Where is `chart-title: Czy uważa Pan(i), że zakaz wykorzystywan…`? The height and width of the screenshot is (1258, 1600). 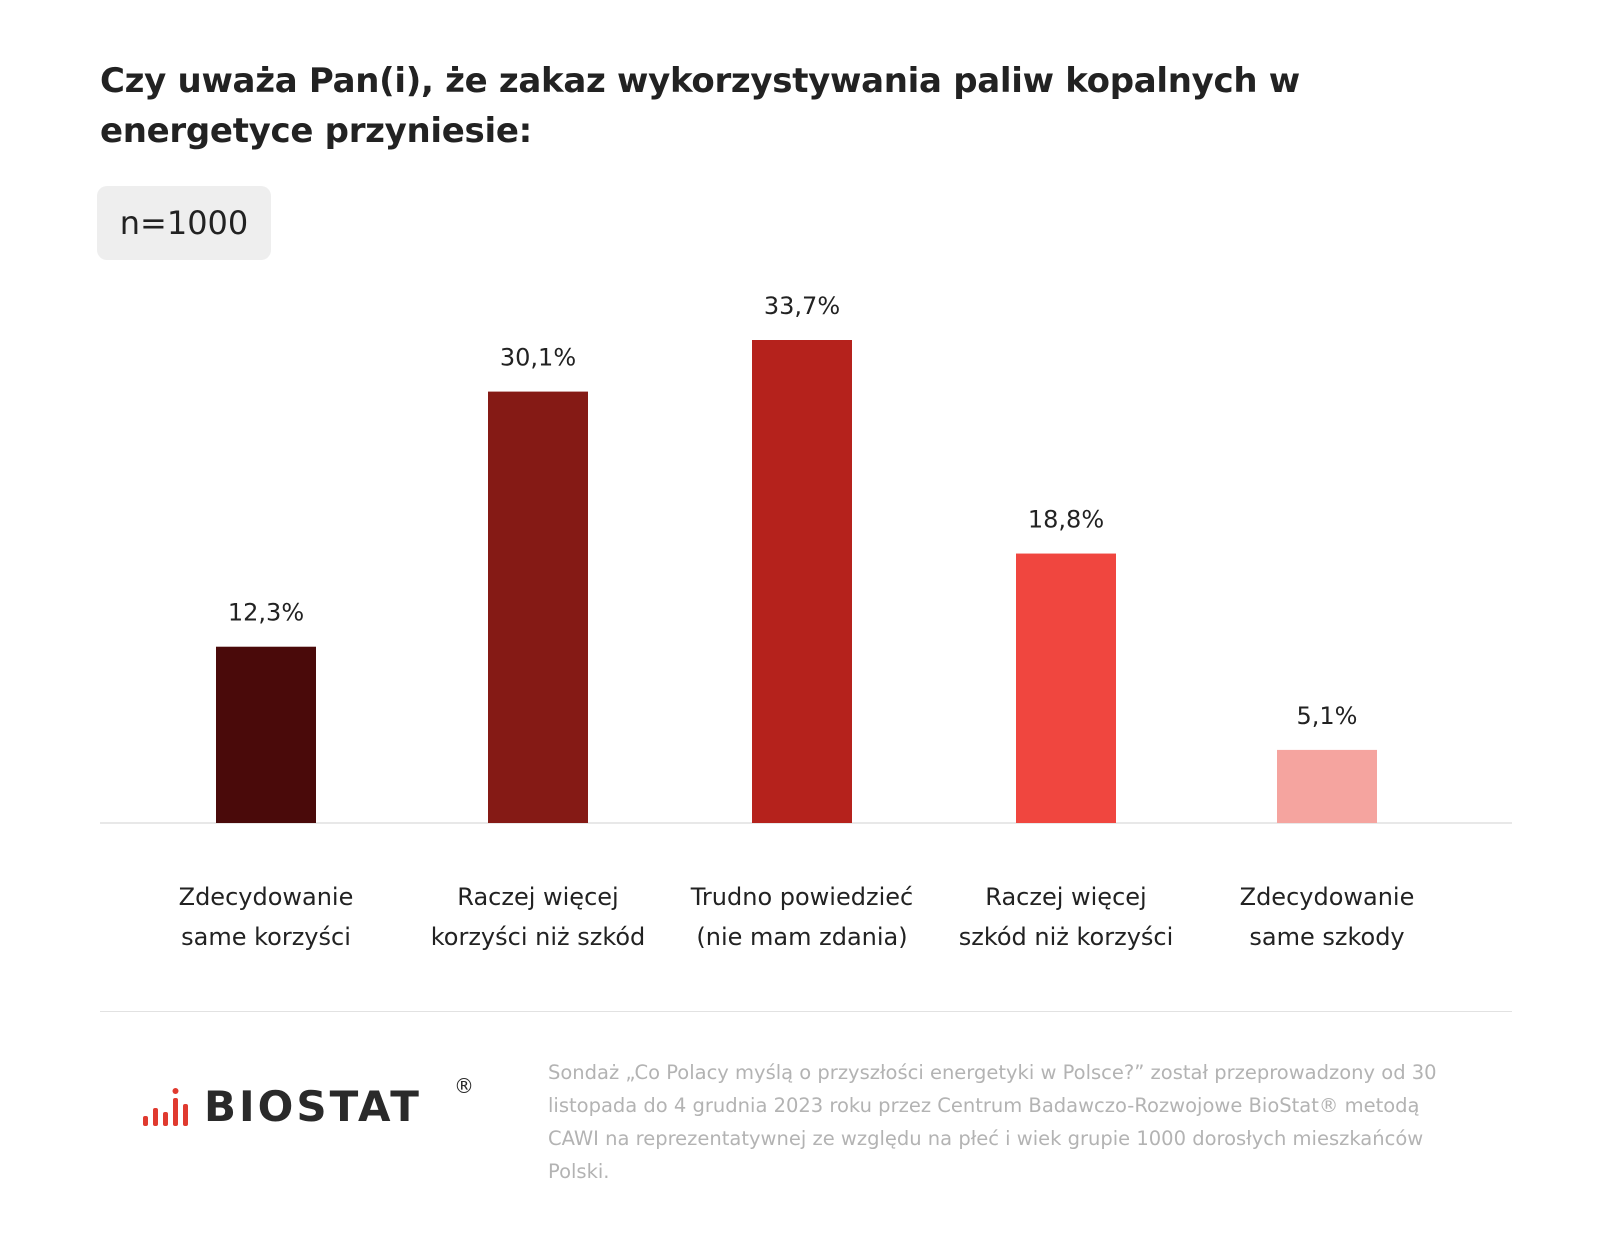 chart-title: Czy uważa Pan(i), że zakaz wykorzystywan… is located at coordinates (700, 106).